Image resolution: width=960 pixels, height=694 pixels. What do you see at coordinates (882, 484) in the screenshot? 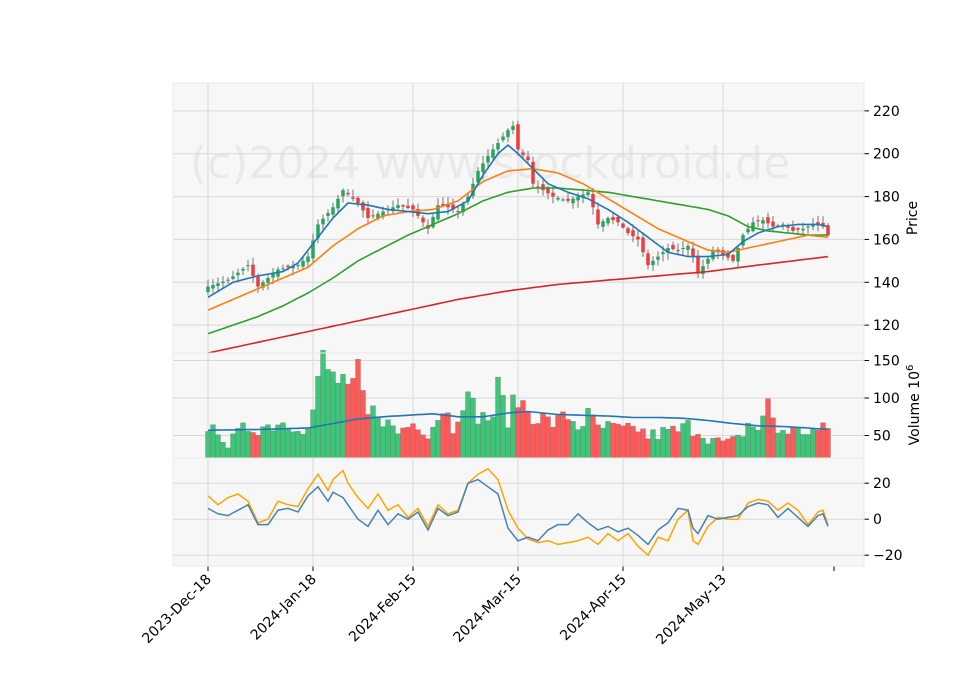
I see `oscillator-y-tick-label: 20` at bounding box center [882, 484].